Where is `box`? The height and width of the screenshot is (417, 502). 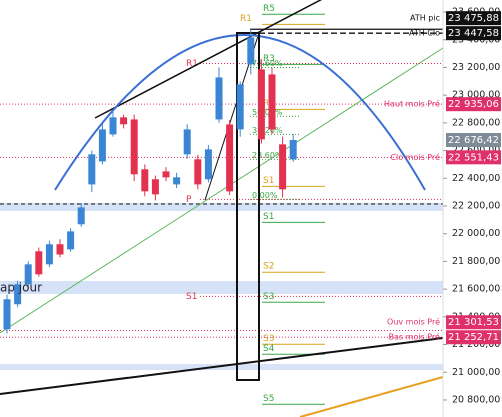 box is located at coordinates (248, 206).